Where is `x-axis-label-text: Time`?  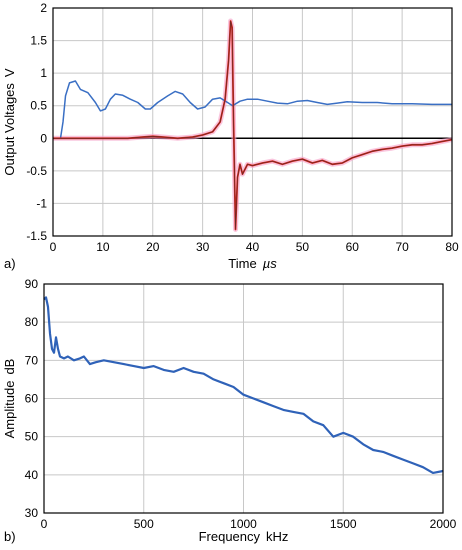
x-axis-label-text: Time is located at coordinates (242, 263).